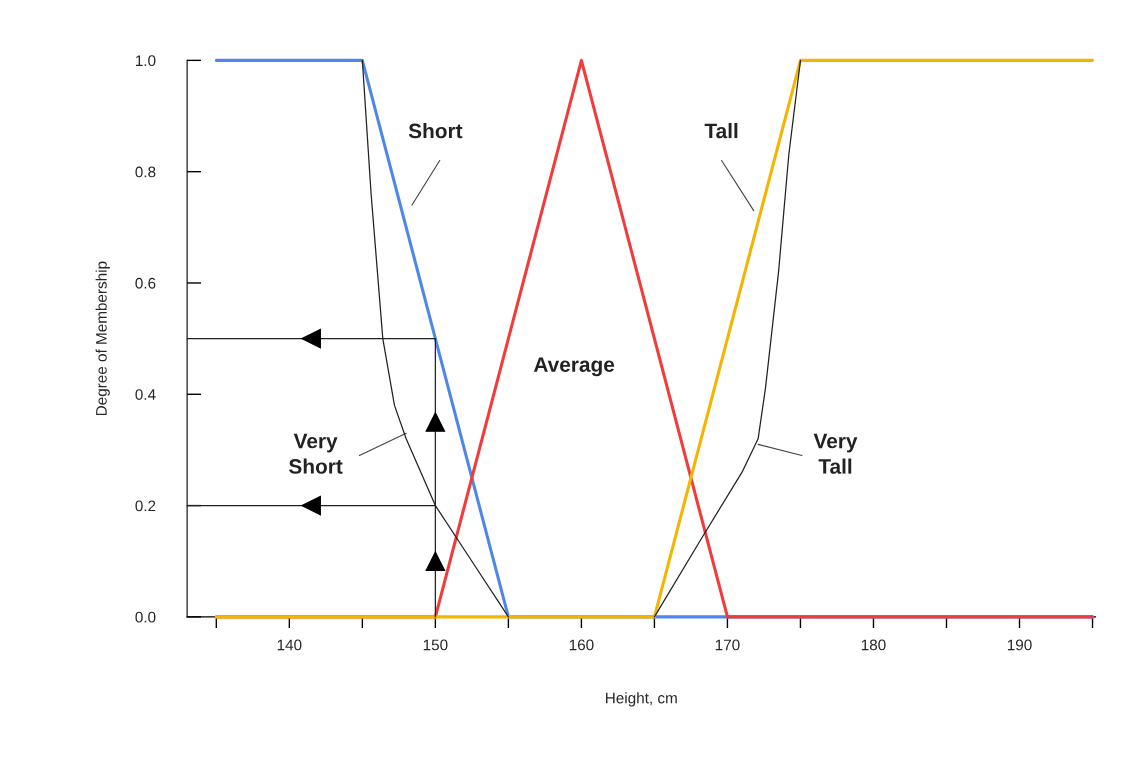 Image resolution: width=1134 pixels, height=774 pixels. I want to click on x-tick-label: 160, so click(581, 645).